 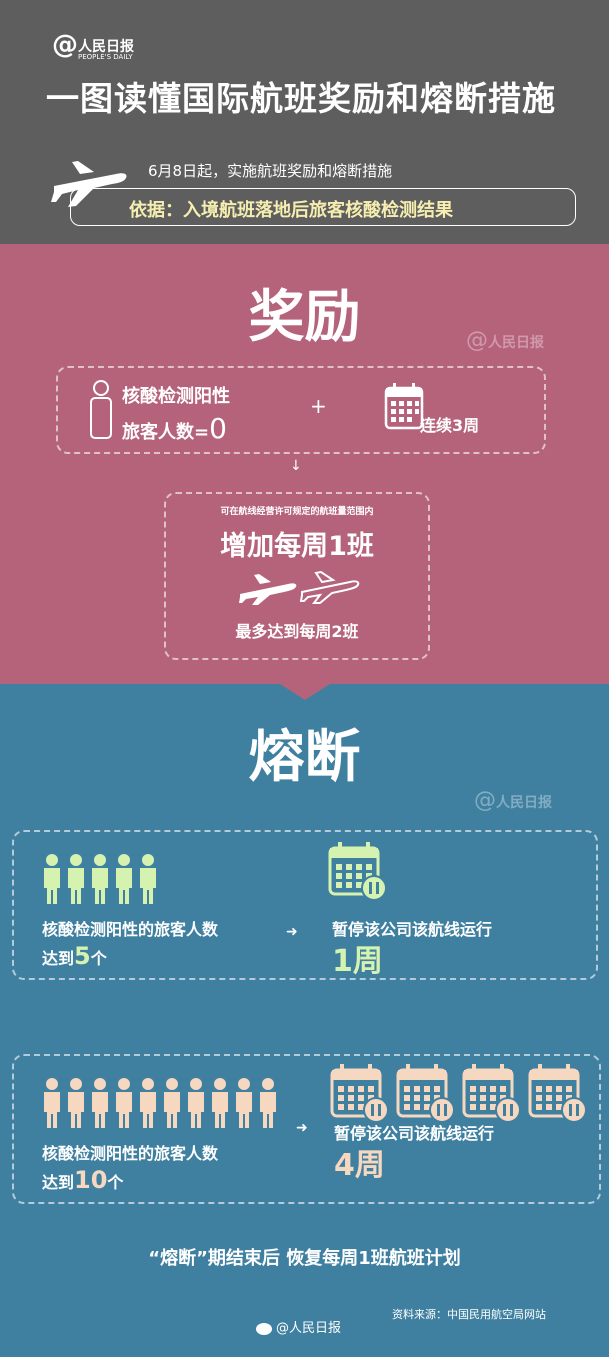 What do you see at coordinates (304, 757) in the screenshot?
I see `fuse-heading: 熔断` at bounding box center [304, 757].